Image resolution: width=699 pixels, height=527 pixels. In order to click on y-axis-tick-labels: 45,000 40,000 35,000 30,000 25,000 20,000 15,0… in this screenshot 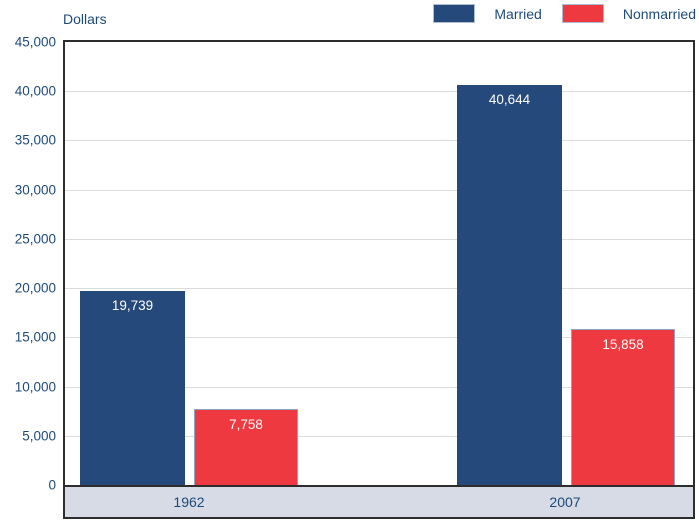, I will do `click(28, 264)`.